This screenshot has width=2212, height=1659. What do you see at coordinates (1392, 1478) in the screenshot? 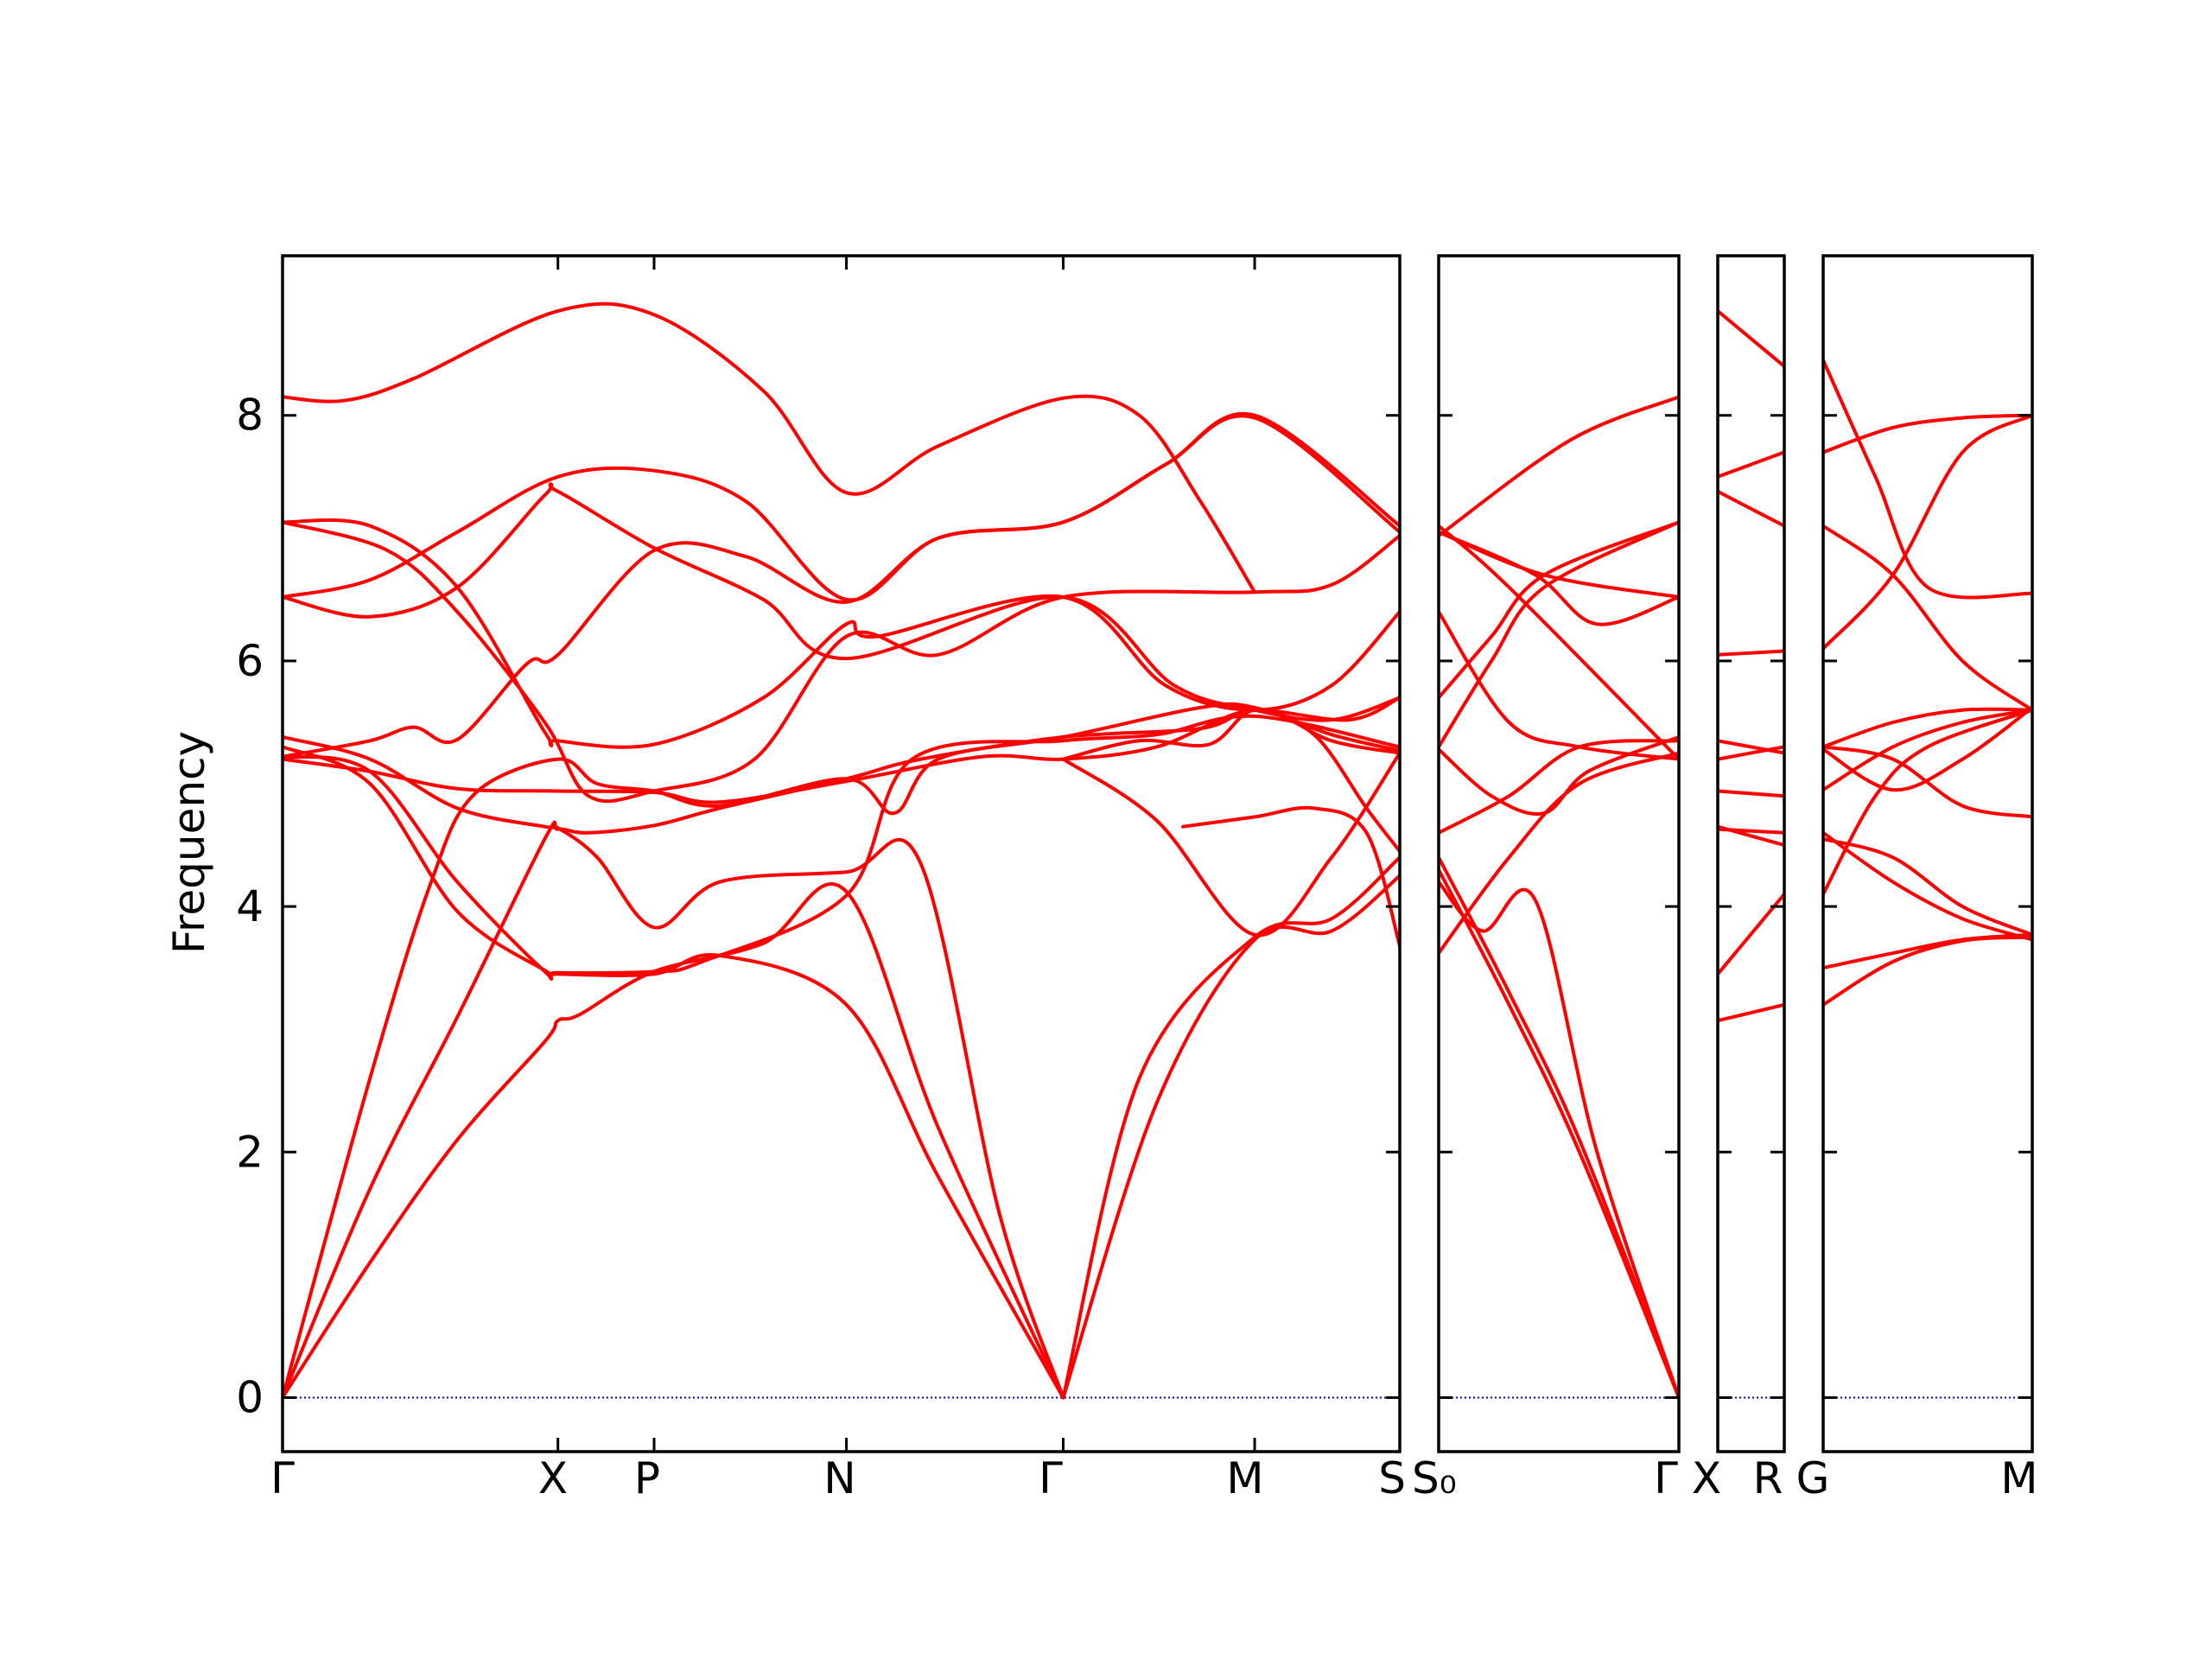
I see `x-tick-label: S` at bounding box center [1392, 1478].